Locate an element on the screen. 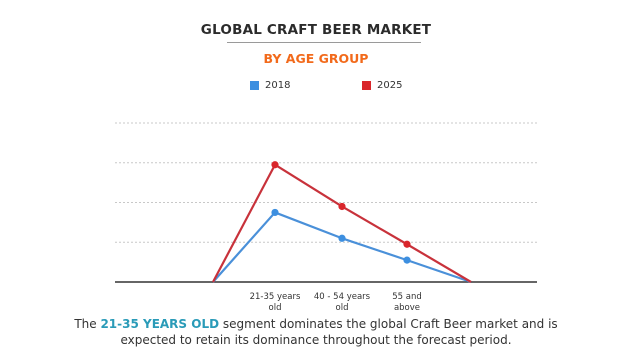  caption-highlight: 21-35 YEARS OLD is located at coordinates (160, 324).